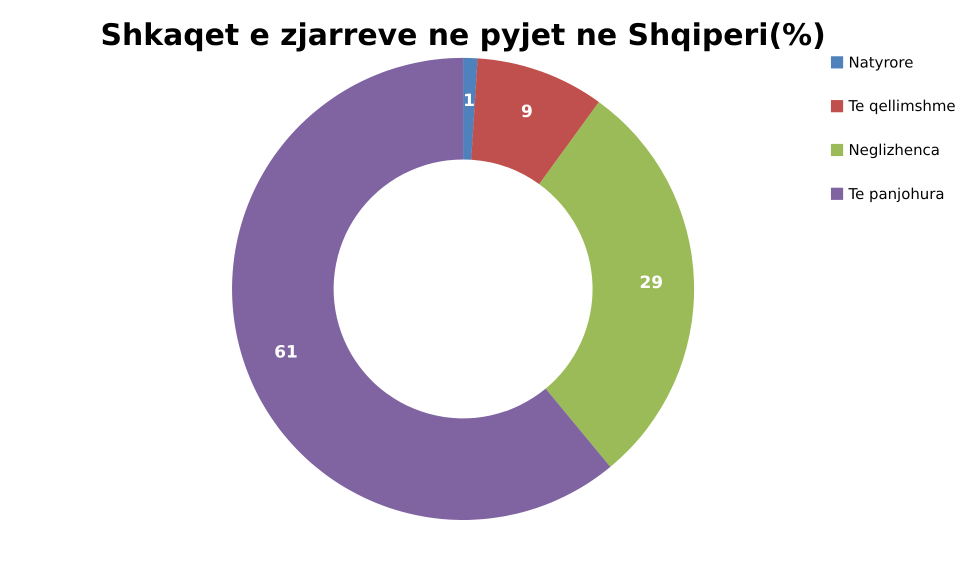 This screenshot has height=585, width=966. I want to click on data-label: 29, so click(651, 282).